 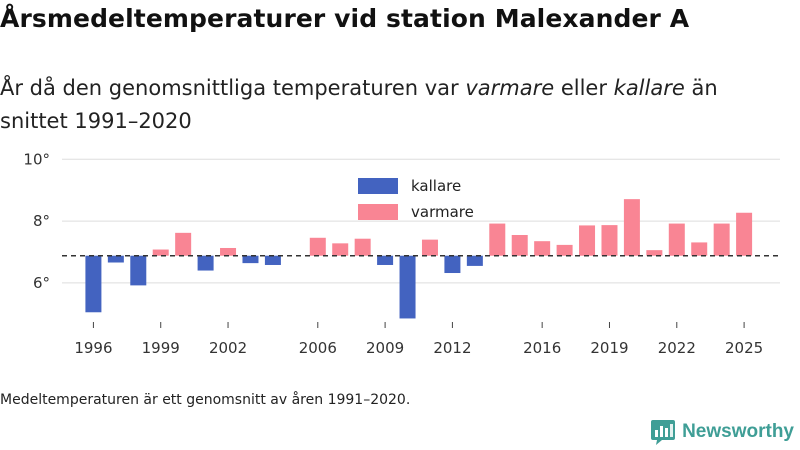 What do you see at coordinates (161, 348) in the screenshot?
I see `x-tick-label: 1999` at bounding box center [161, 348].